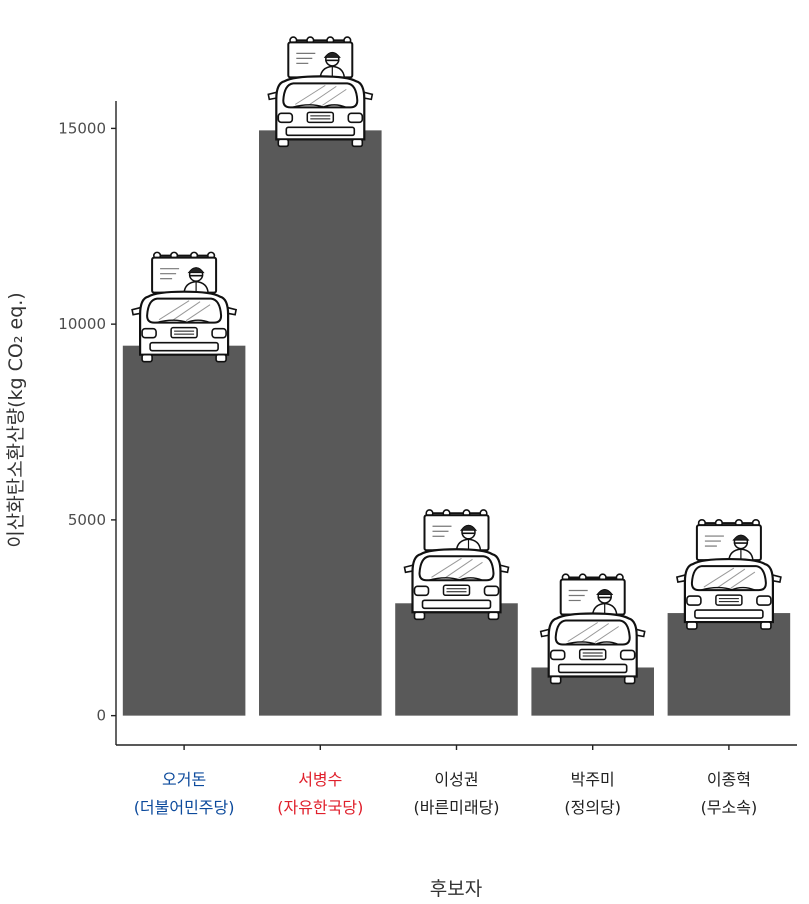 The image size is (809, 904). I want to click on y-tick-label: 0, so click(101, 716).